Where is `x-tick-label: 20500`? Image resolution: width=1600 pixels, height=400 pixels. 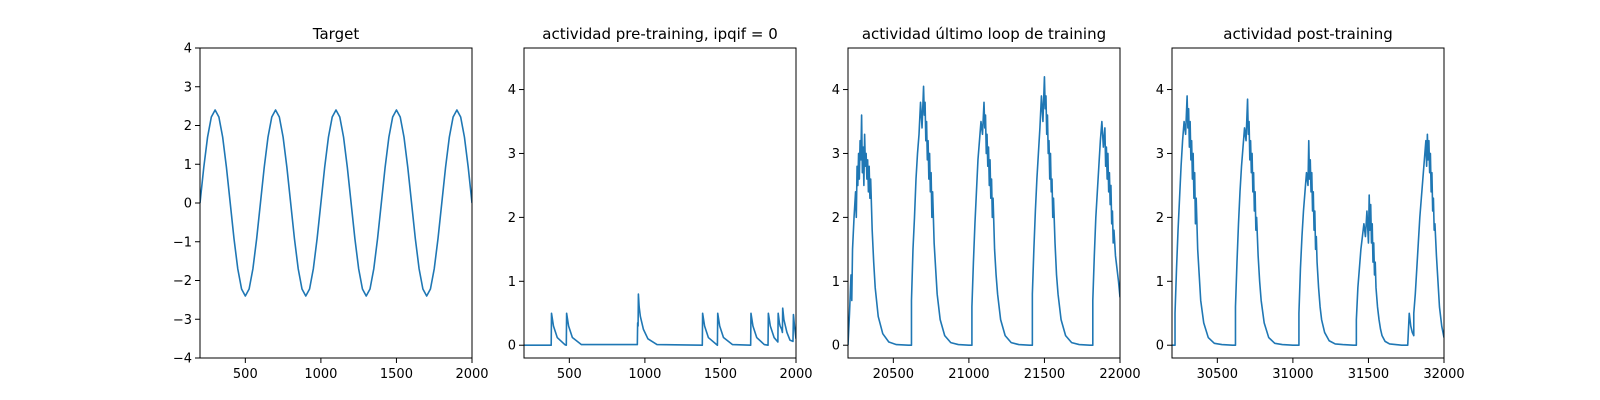 x-tick-label: 20500 is located at coordinates (893, 374).